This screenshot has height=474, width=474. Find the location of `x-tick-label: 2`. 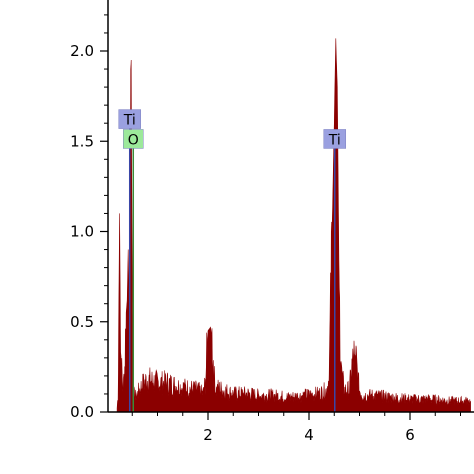

x-tick-label: 2 is located at coordinates (208, 435).